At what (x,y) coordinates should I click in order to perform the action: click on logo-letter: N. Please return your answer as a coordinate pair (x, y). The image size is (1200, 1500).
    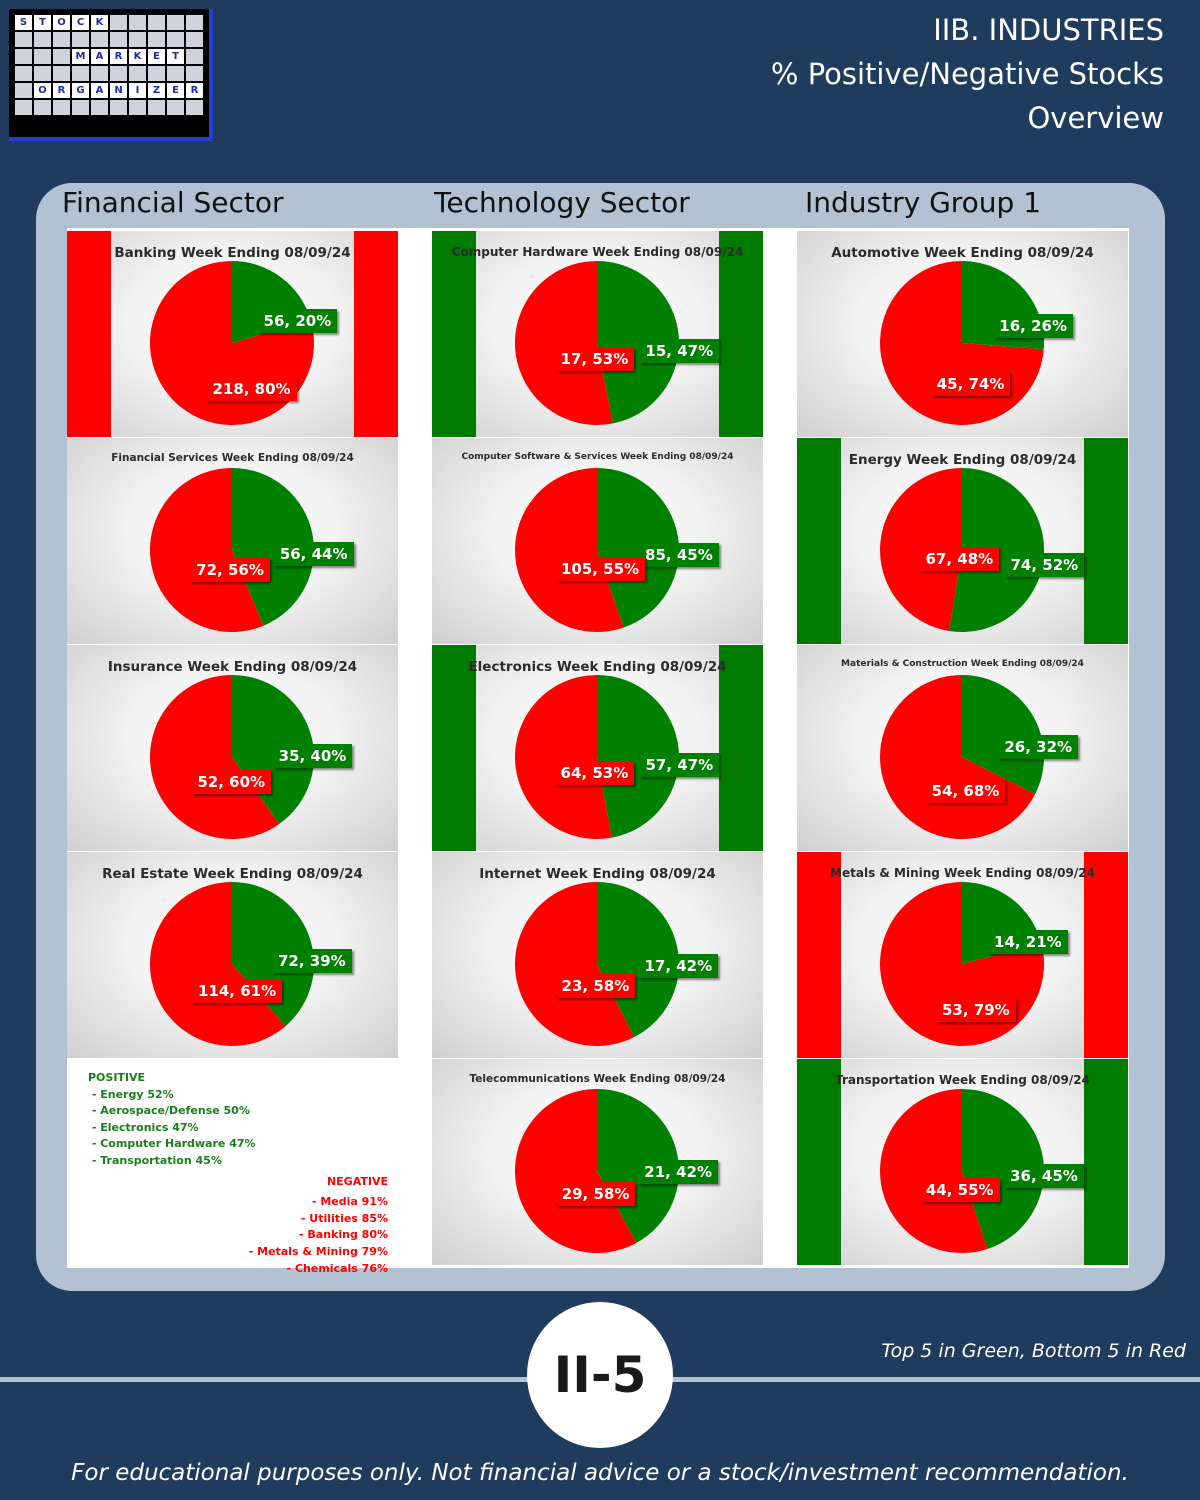
    Looking at the image, I should click on (118, 90).